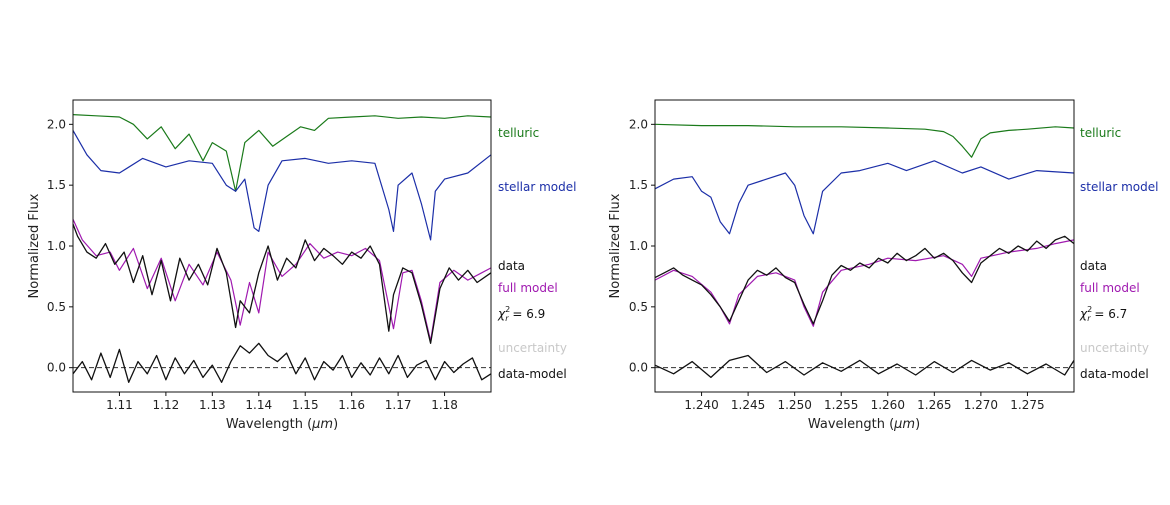 The width and height of the screenshot is (1170, 505). What do you see at coordinates (305, 405) in the screenshot?
I see `x-tick-label: 1.15` at bounding box center [305, 405].